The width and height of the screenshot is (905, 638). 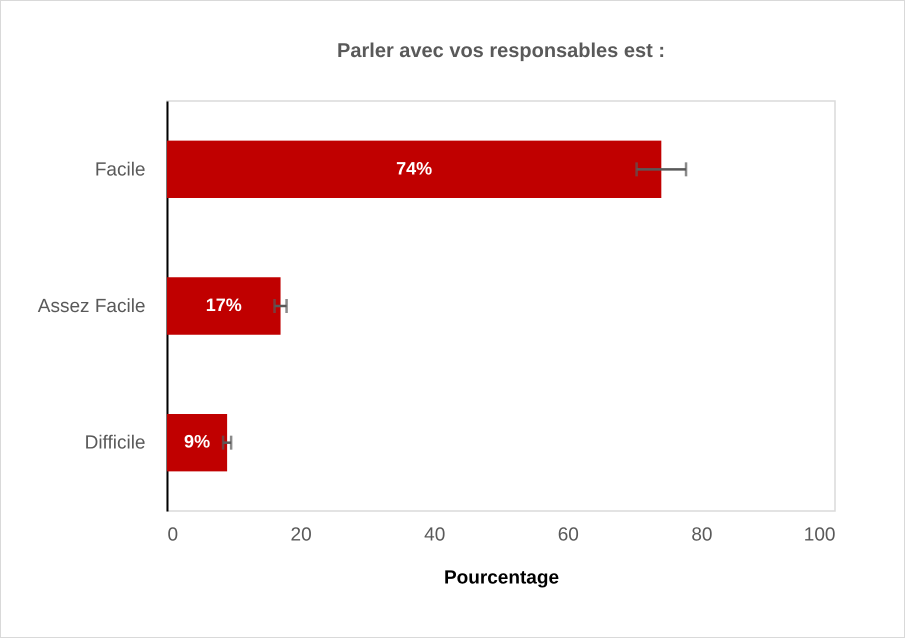 I want to click on data-label: 74%, so click(x=414, y=168).